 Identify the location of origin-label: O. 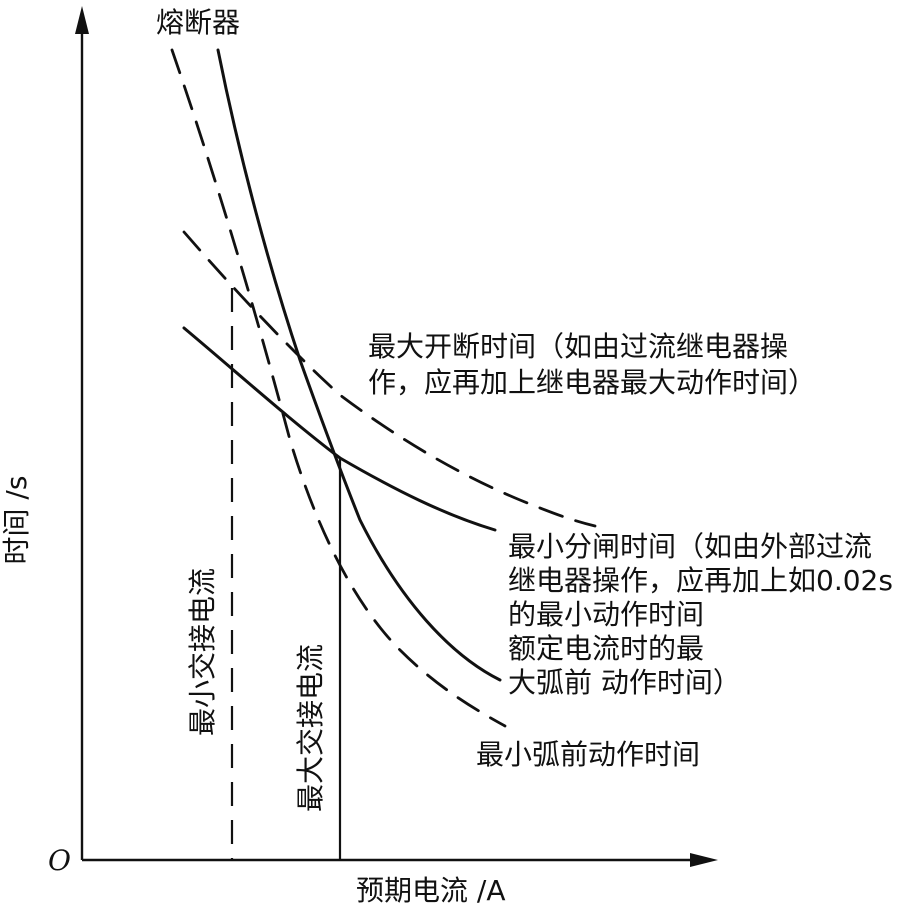
(59, 860).